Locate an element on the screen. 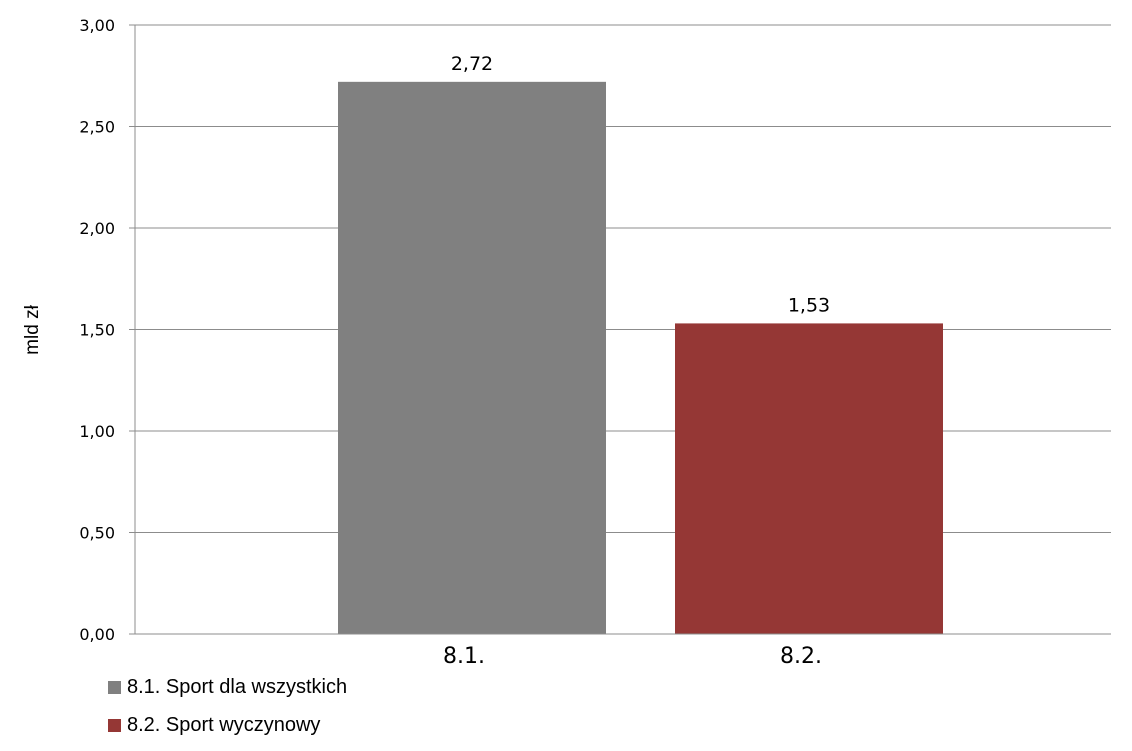  y-tick-label: 1,50 is located at coordinates (97, 330).